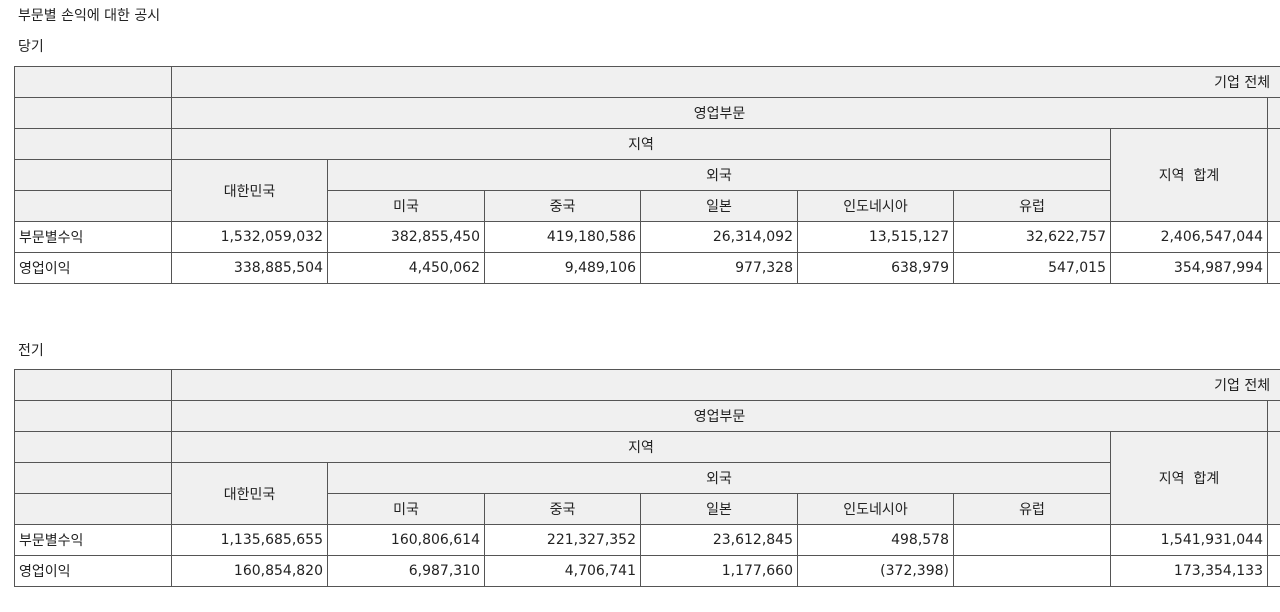 This screenshot has width=1280, height=612. I want to click on value-cell: 160,806,614, so click(406, 540).